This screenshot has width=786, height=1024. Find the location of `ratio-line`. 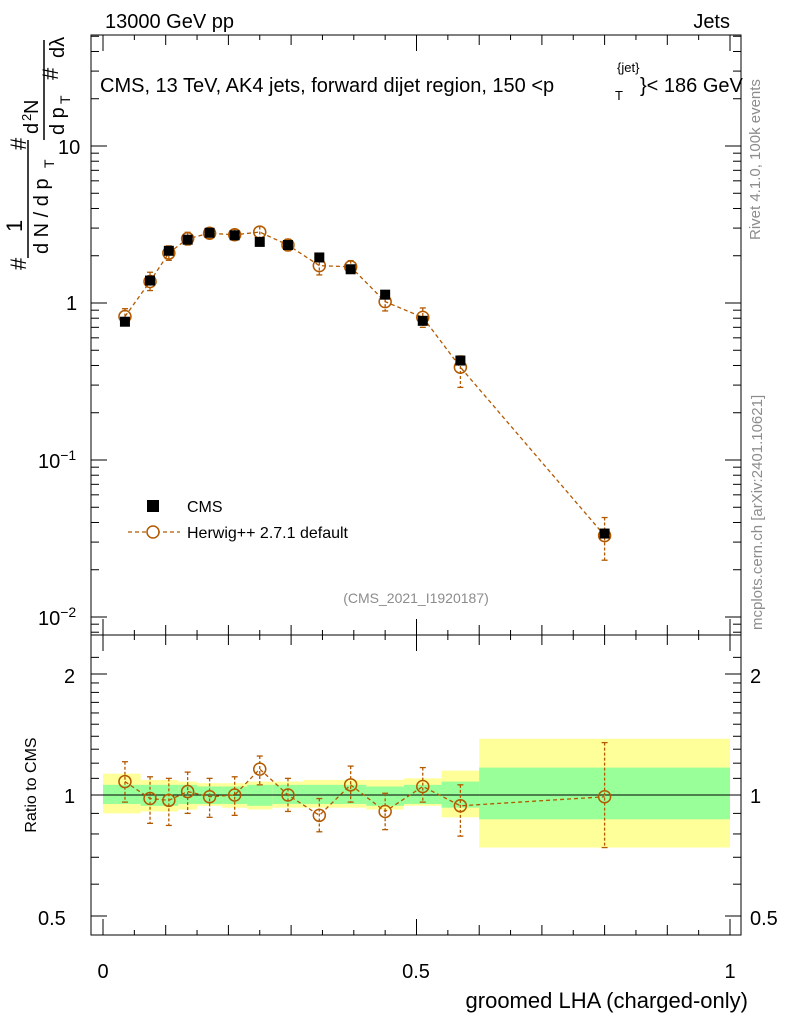

ratio-line is located at coordinates (364, 792).